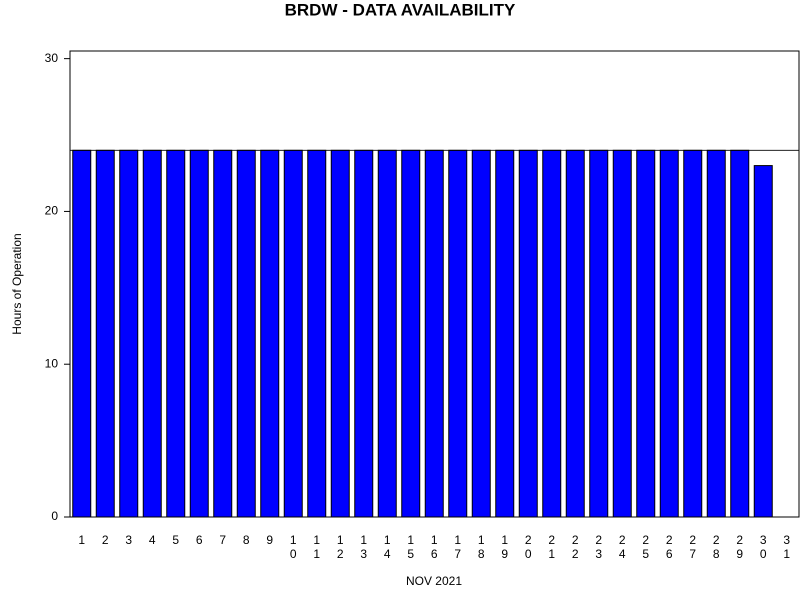  What do you see at coordinates (199, 540) in the screenshot?
I see `x-tick-label: 6` at bounding box center [199, 540].